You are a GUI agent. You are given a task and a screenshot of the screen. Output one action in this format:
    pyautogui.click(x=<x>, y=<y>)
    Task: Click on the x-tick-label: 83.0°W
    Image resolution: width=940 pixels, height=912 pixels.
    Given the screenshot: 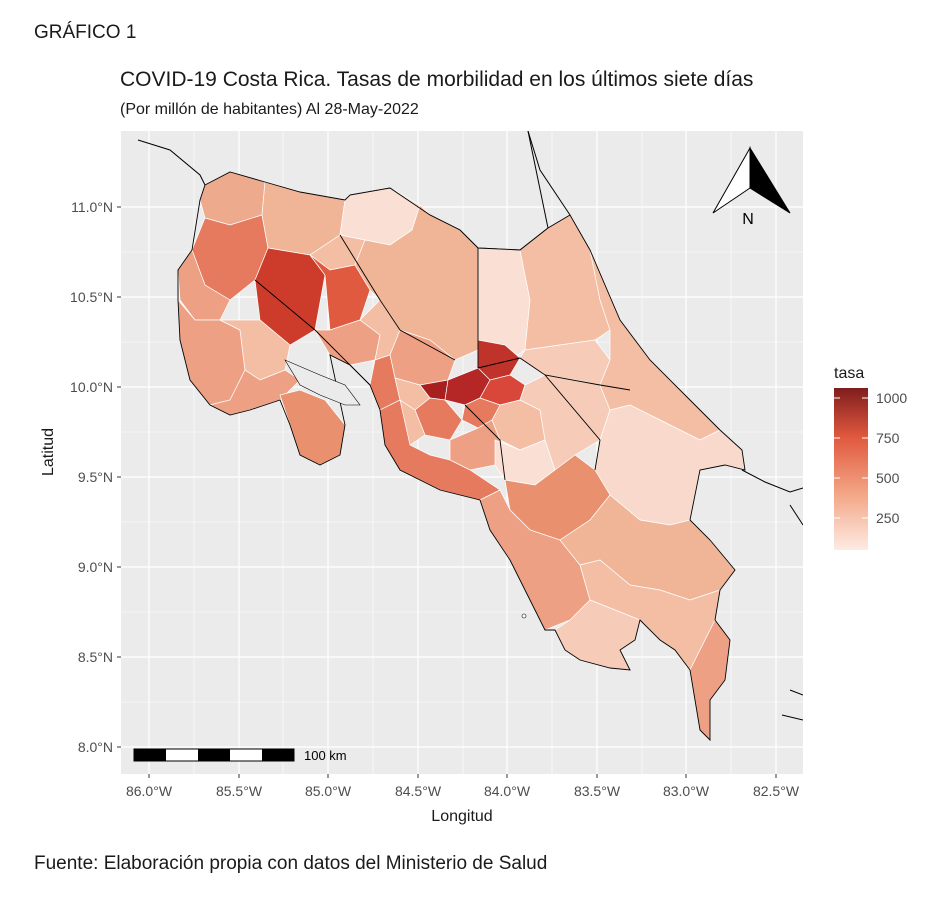 What is the action you would take?
    pyautogui.click(x=686, y=791)
    